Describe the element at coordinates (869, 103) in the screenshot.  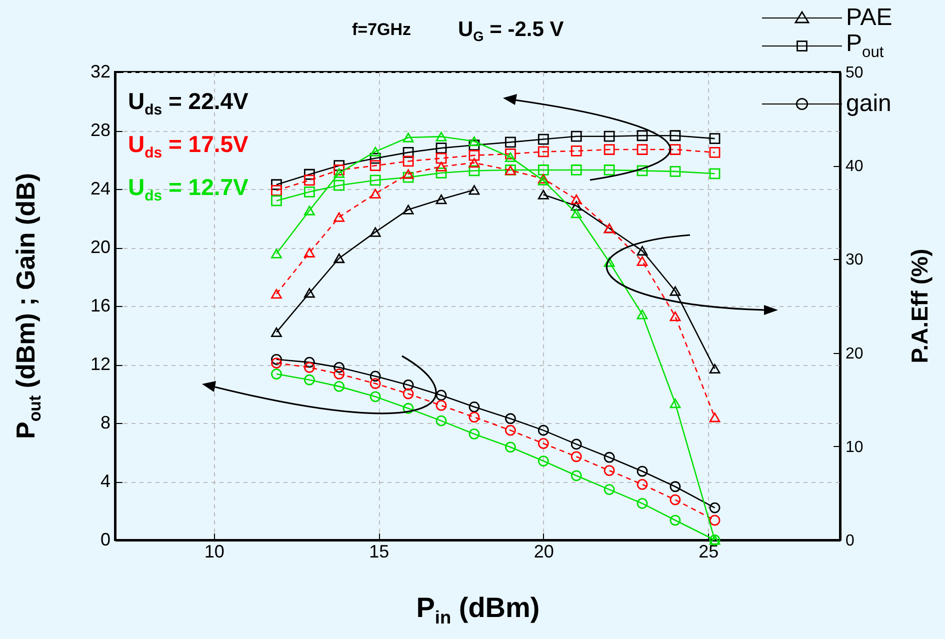
I see `legend-label: gain` at that location.